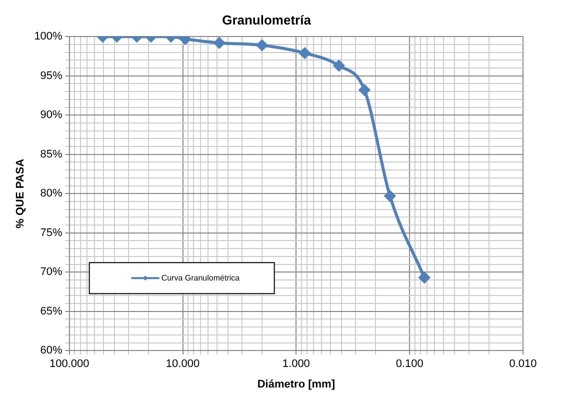  I want to click on y-tick-label: 85%, so click(51, 154).